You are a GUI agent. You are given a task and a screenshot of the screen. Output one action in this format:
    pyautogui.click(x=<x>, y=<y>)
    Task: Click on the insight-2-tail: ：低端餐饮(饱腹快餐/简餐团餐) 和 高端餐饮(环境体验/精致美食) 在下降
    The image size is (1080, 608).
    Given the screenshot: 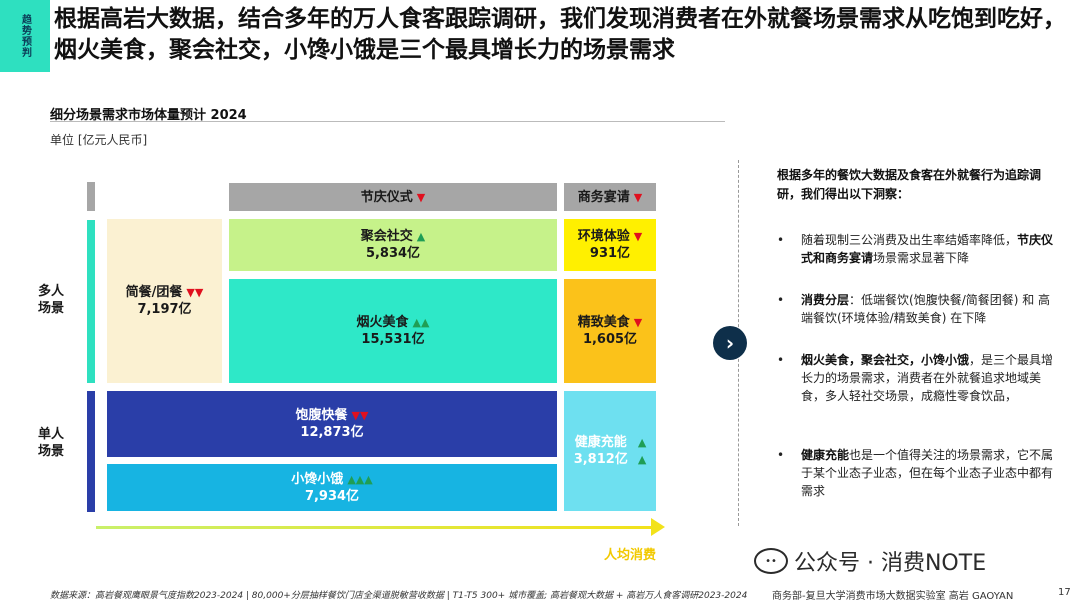 What is the action you would take?
    pyautogui.click(x=926, y=309)
    